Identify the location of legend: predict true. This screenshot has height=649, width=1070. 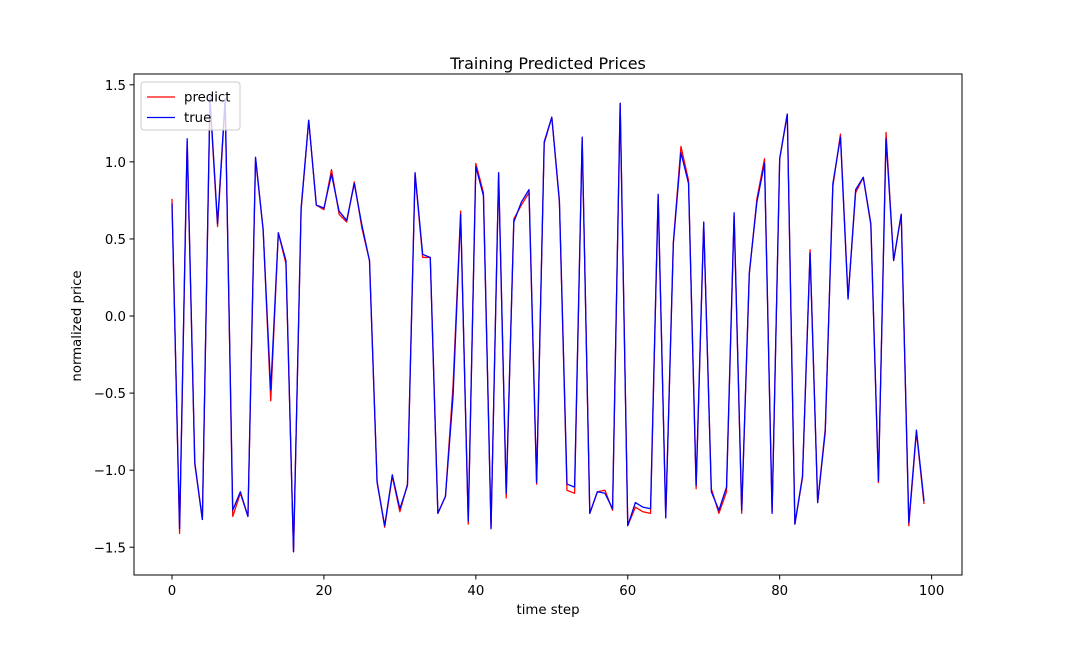
(190, 106).